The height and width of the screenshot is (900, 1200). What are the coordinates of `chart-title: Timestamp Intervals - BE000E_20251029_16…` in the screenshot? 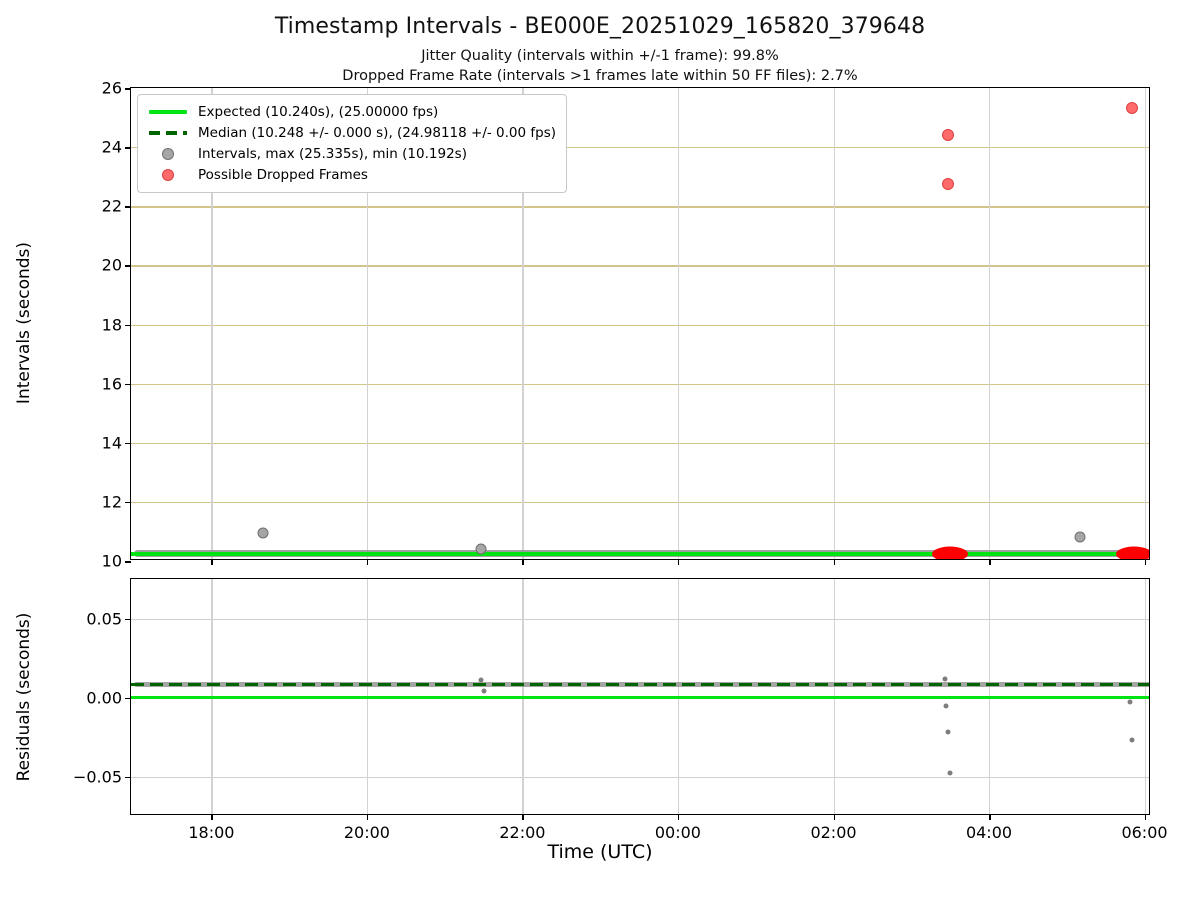 It's located at (600, 26).